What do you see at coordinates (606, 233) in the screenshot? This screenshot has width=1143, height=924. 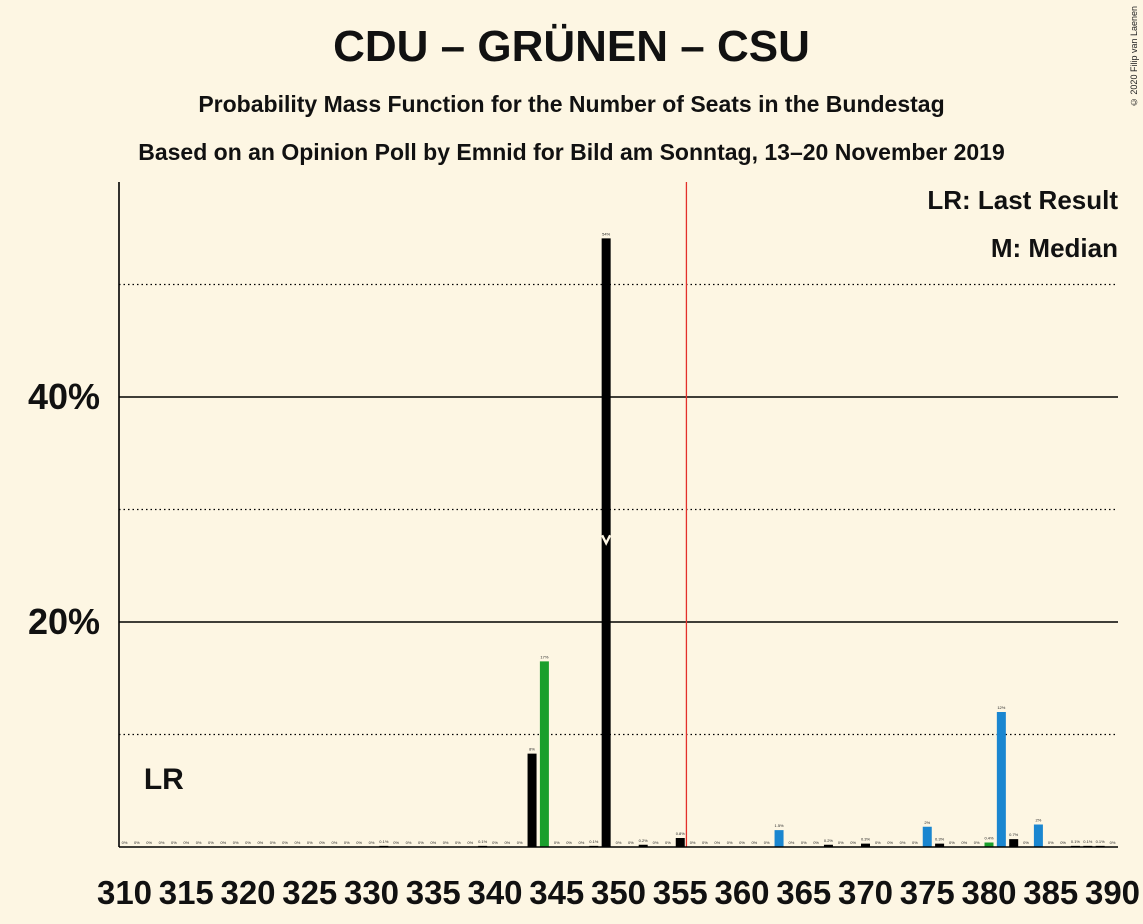 I see `bar-value-label: 54%` at bounding box center [606, 233].